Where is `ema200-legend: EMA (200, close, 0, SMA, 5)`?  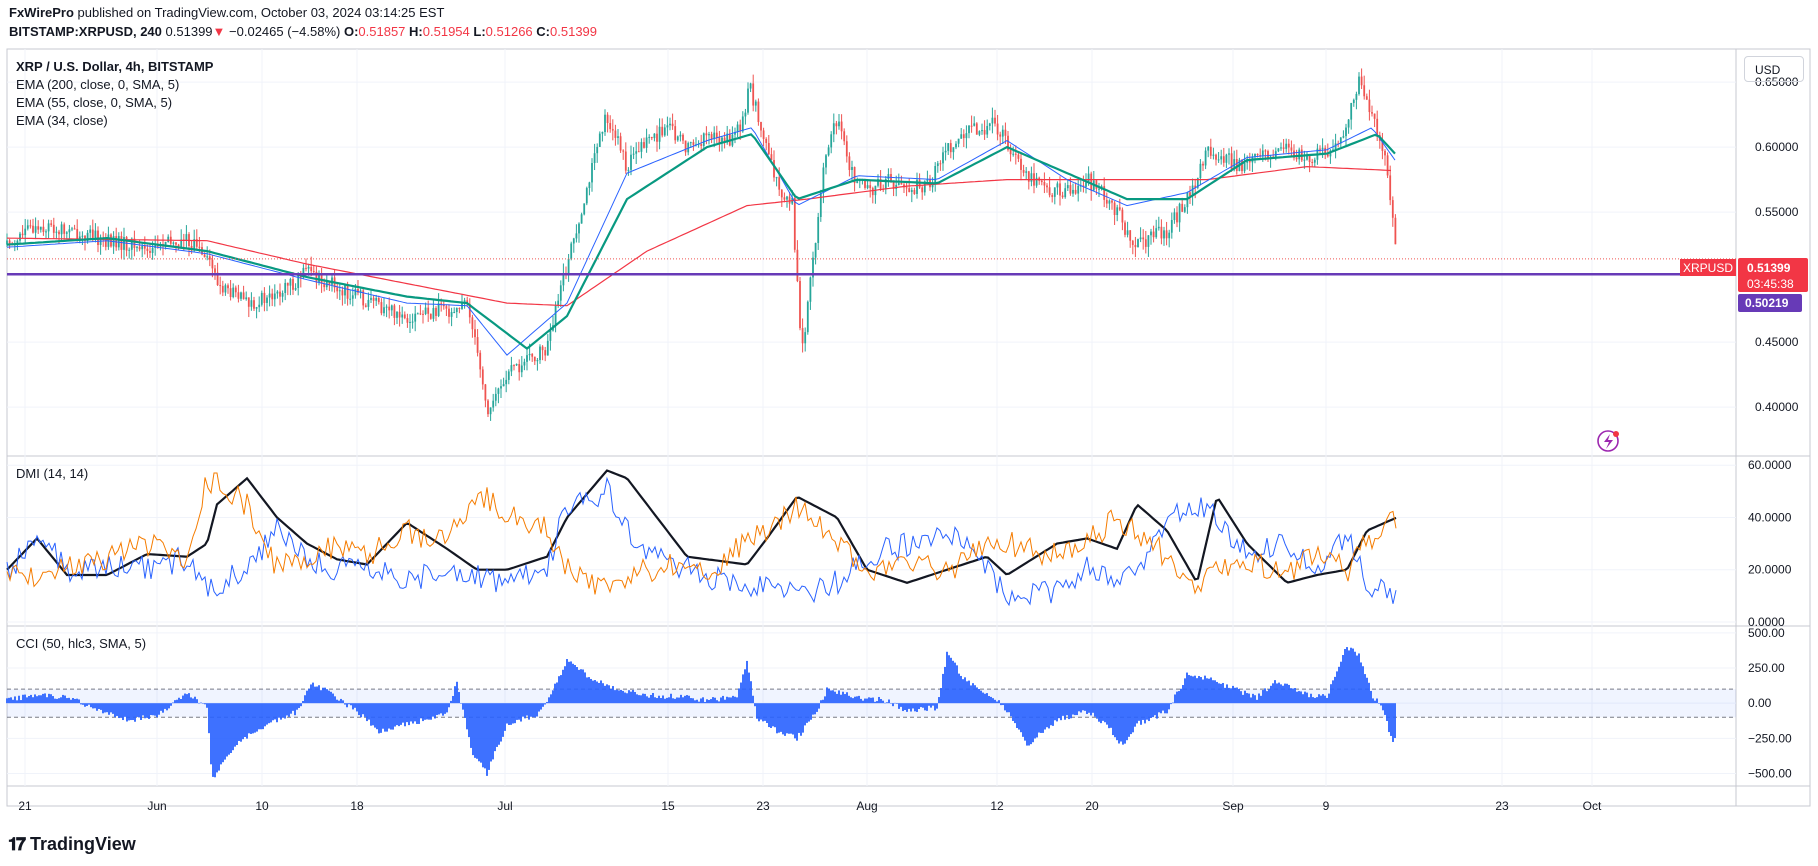 ema200-legend: EMA (200, close, 0, SMA, 5) is located at coordinates (98, 84).